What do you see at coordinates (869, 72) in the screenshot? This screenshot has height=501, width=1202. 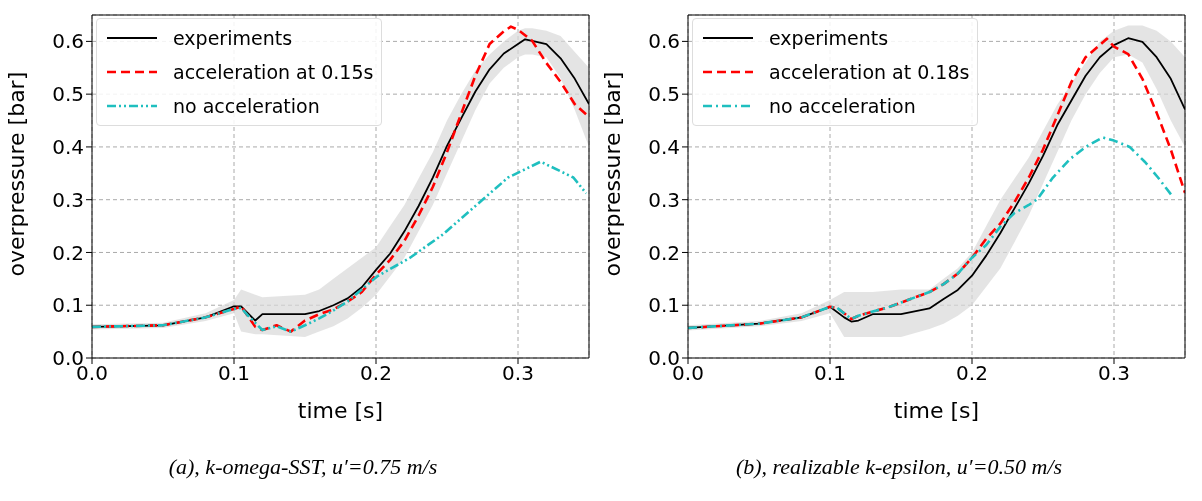 I see `legend-label: acceleration at 0.18s` at bounding box center [869, 72].